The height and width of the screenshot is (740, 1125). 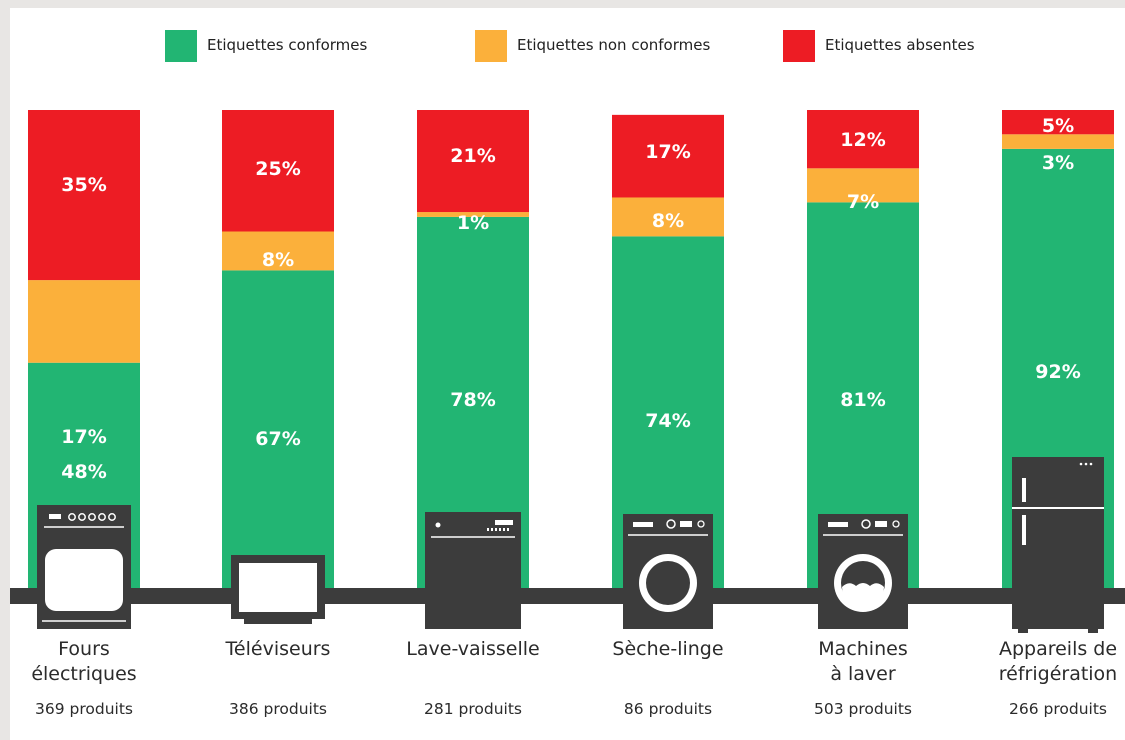 I want to click on bar-value-label: 3%, so click(x=1058, y=163).